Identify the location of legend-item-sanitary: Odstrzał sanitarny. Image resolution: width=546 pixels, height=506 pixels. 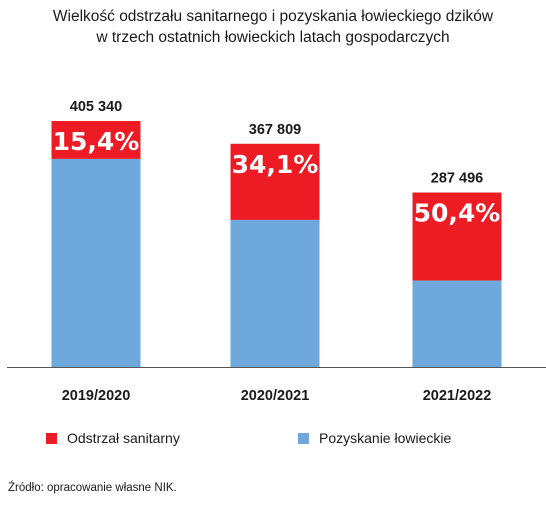
(113, 438).